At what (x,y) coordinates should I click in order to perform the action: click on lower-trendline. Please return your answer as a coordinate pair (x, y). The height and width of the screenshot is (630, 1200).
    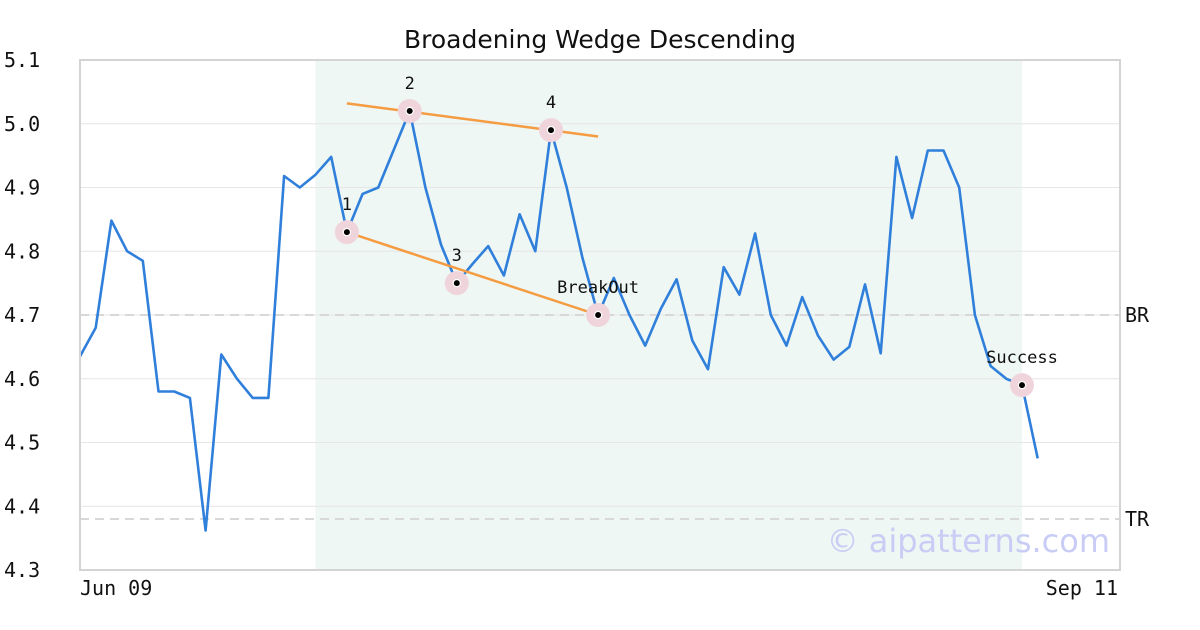
    Looking at the image, I should click on (472, 273).